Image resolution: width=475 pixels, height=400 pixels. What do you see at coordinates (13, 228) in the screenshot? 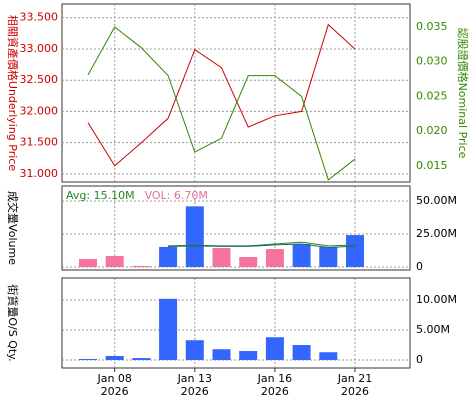
I see `y-axis-label: 成交量Volume` at bounding box center [13, 228].